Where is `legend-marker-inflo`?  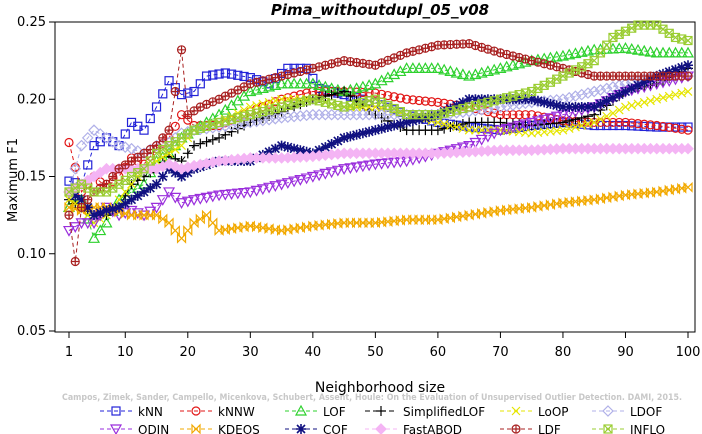
legend-marker-inflo is located at coordinates (608, 429).